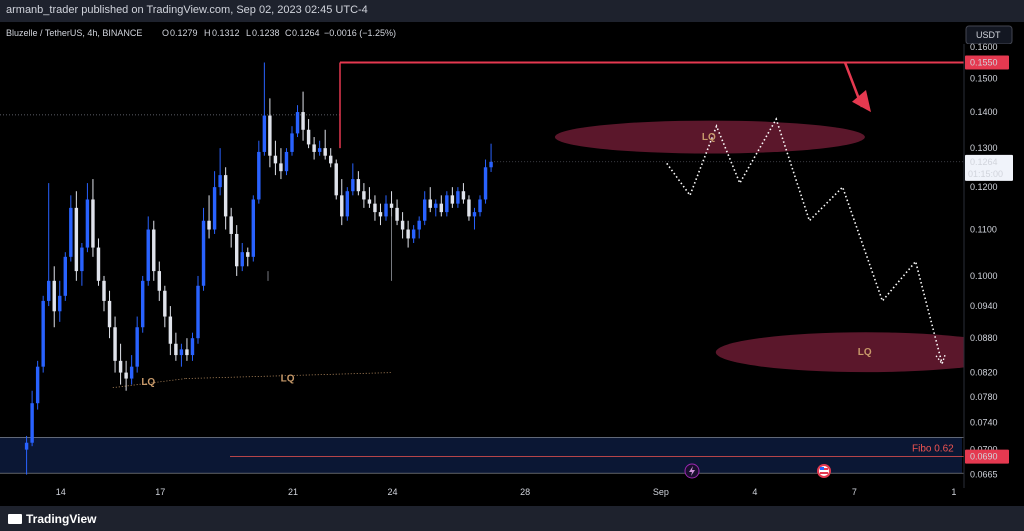 This screenshot has width=1024, height=531. I want to click on currency-button-label: USDT, so click(988, 35).